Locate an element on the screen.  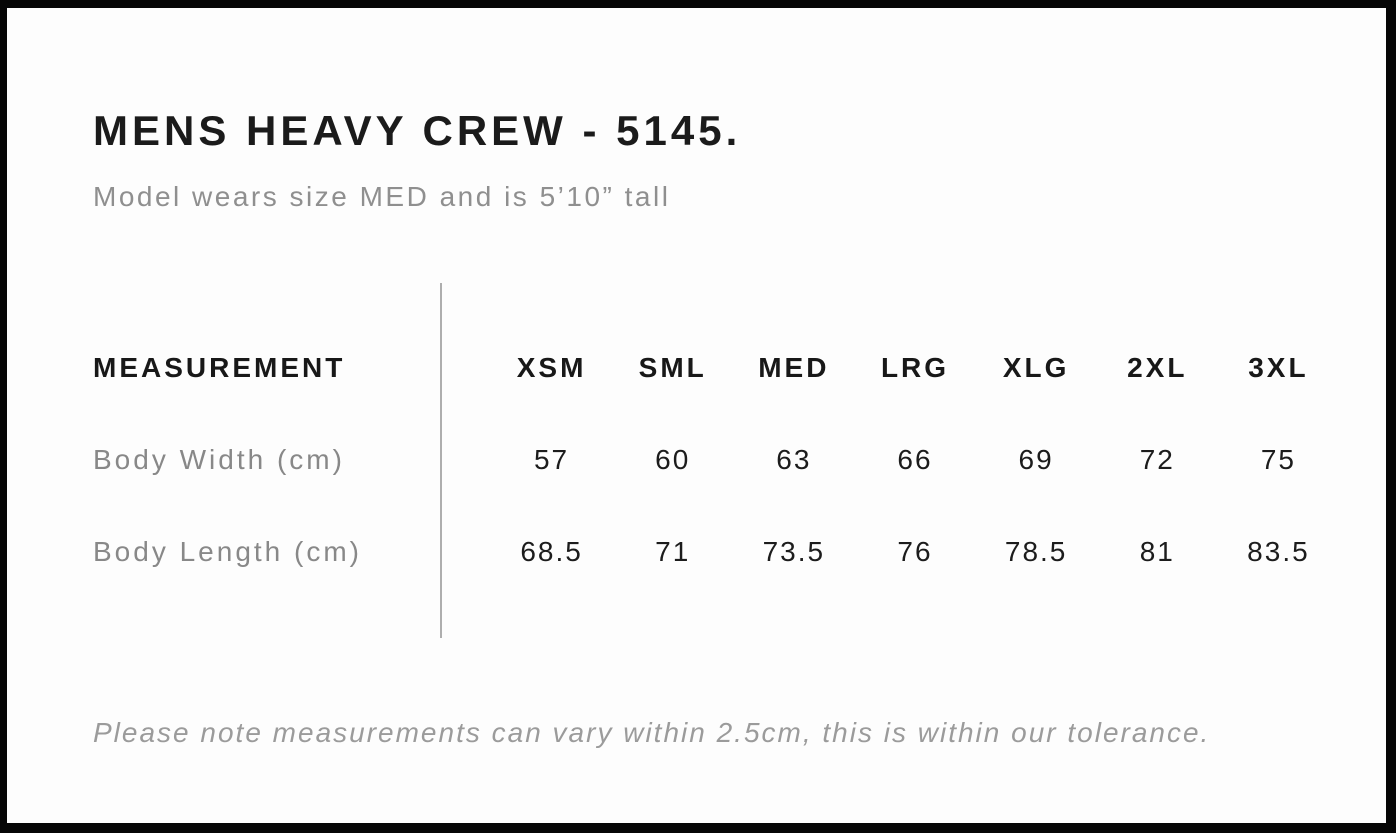
body-length-sml: 71 is located at coordinates (673, 551).